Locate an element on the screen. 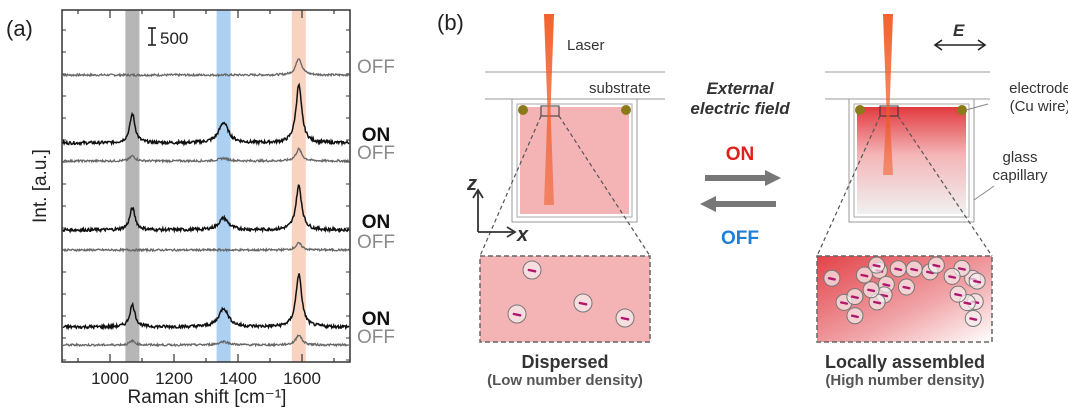 This screenshot has height=411, width=1068. x-tick-label: 1000 is located at coordinates (110, 378).